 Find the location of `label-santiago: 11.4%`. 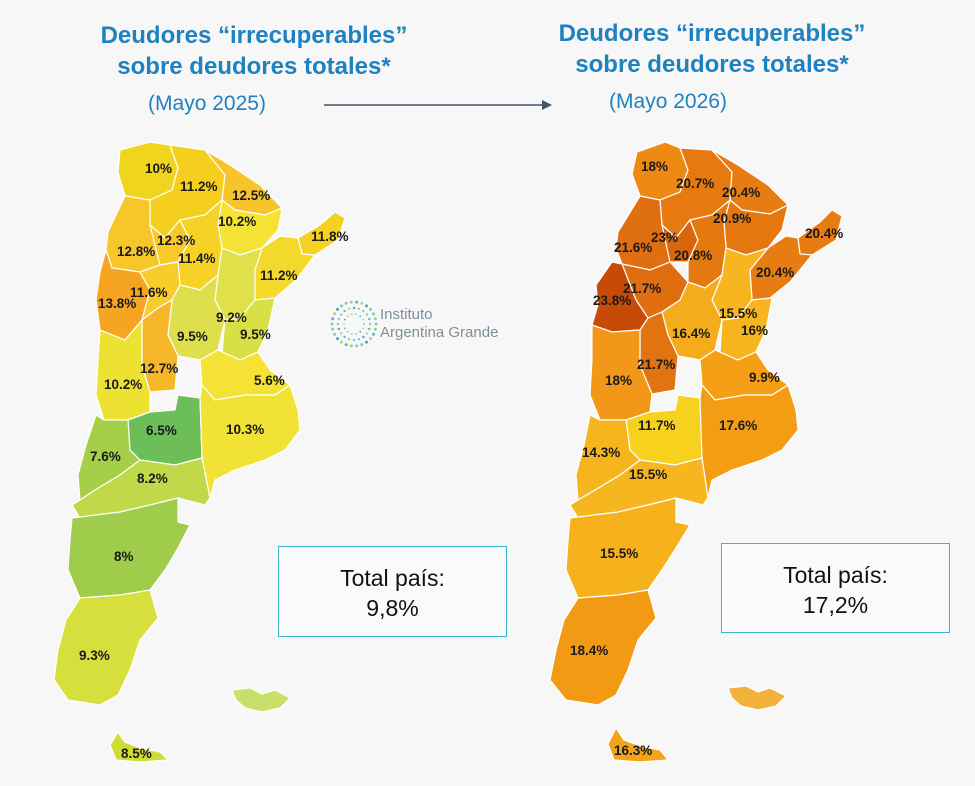

label-santiago: 11.4% is located at coordinates (197, 258).